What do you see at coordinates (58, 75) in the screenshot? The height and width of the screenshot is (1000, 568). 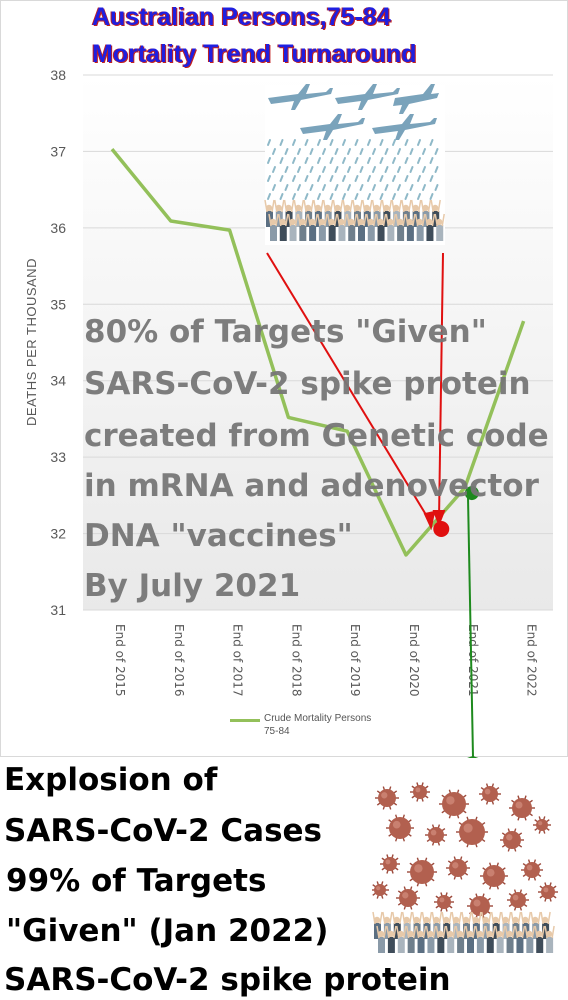 I see `y-tick-label: 38` at bounding box center [58, 75].